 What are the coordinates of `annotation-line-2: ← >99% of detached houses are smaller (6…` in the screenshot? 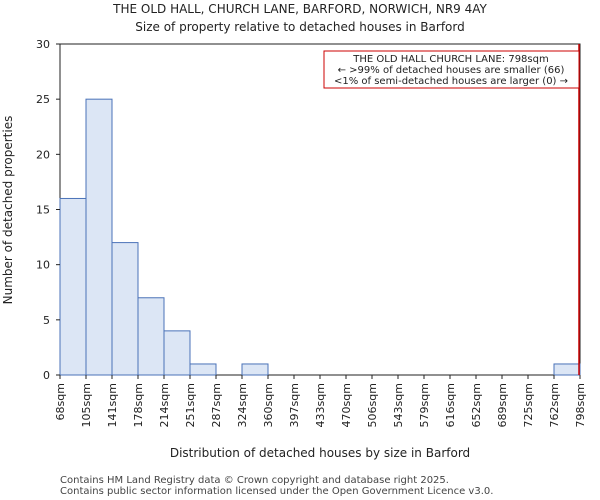 It's located at (451, 70).